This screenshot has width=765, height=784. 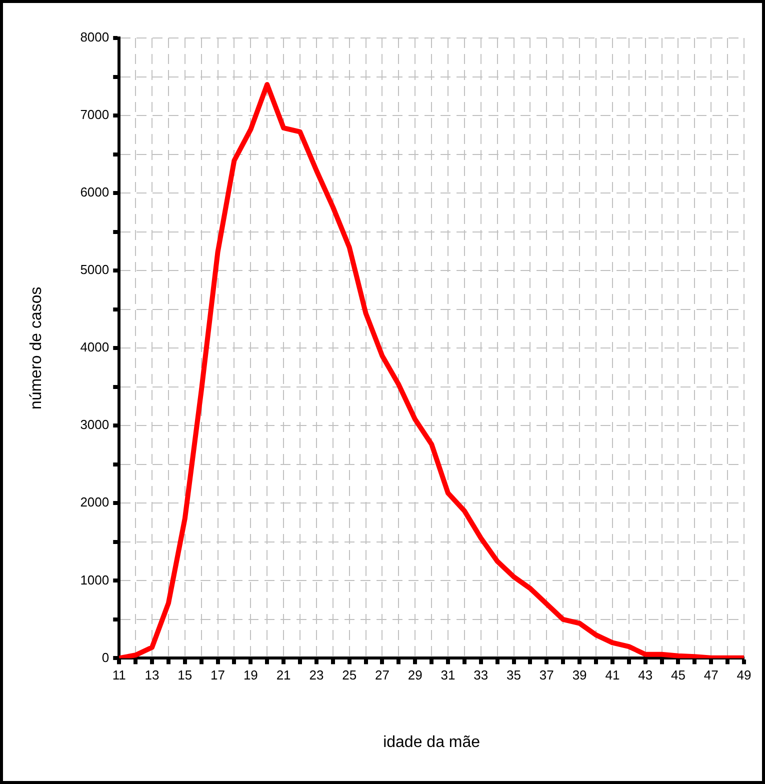 What do you see at coordinates (316, 675) in the screenshot?
I see `x-tick-label: 23` at bounding box center [316, 675].